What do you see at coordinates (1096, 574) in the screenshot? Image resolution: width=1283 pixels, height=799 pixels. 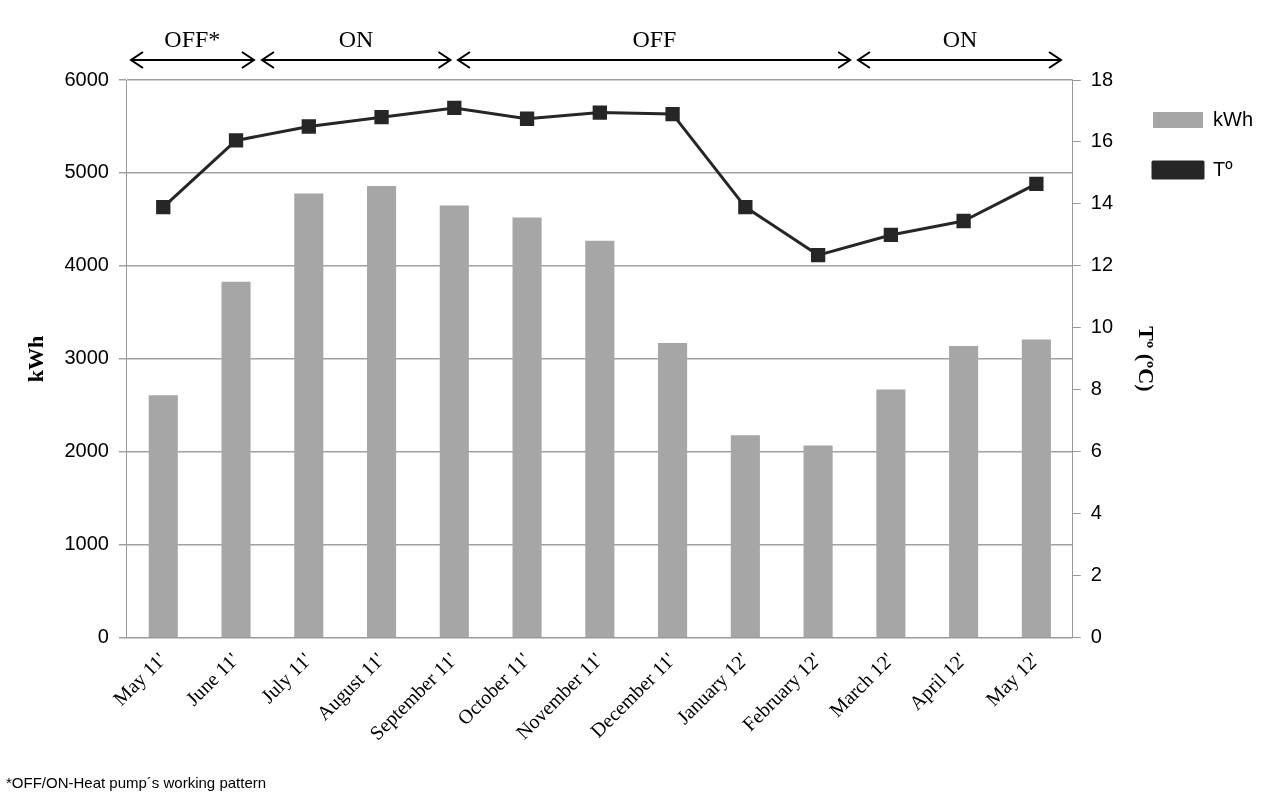 I see `y2-tick-label: 2` at bounding box center [1096, 574].